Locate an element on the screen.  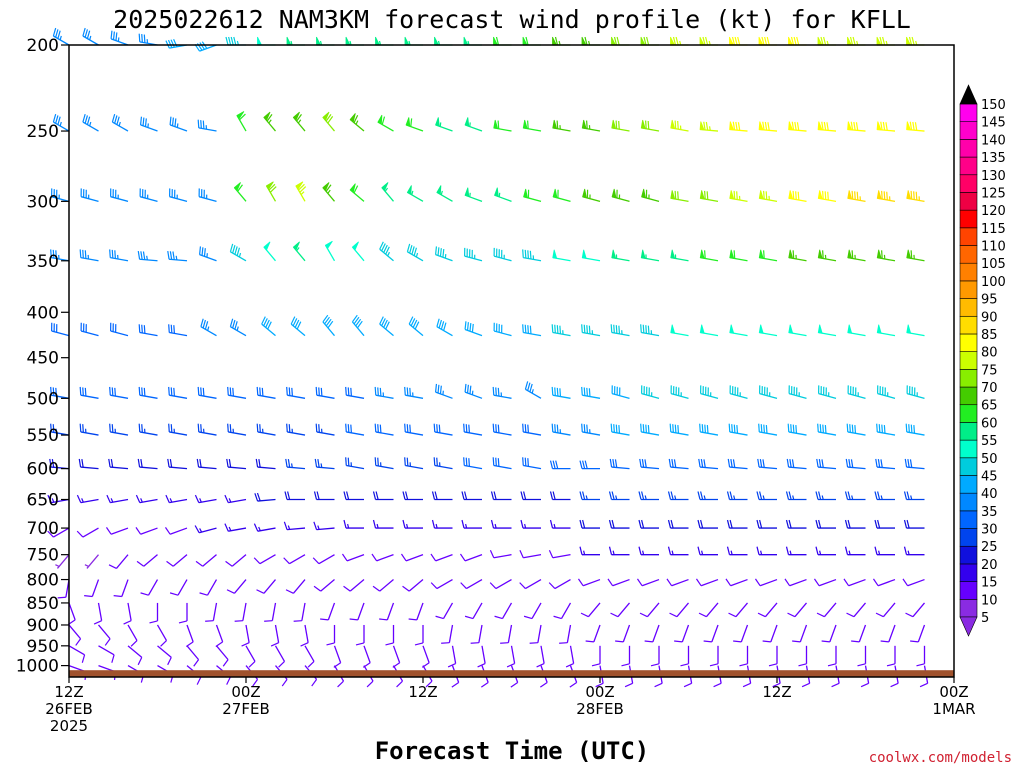
x-tick-label: 00Z is located at coordinates (245, 692).